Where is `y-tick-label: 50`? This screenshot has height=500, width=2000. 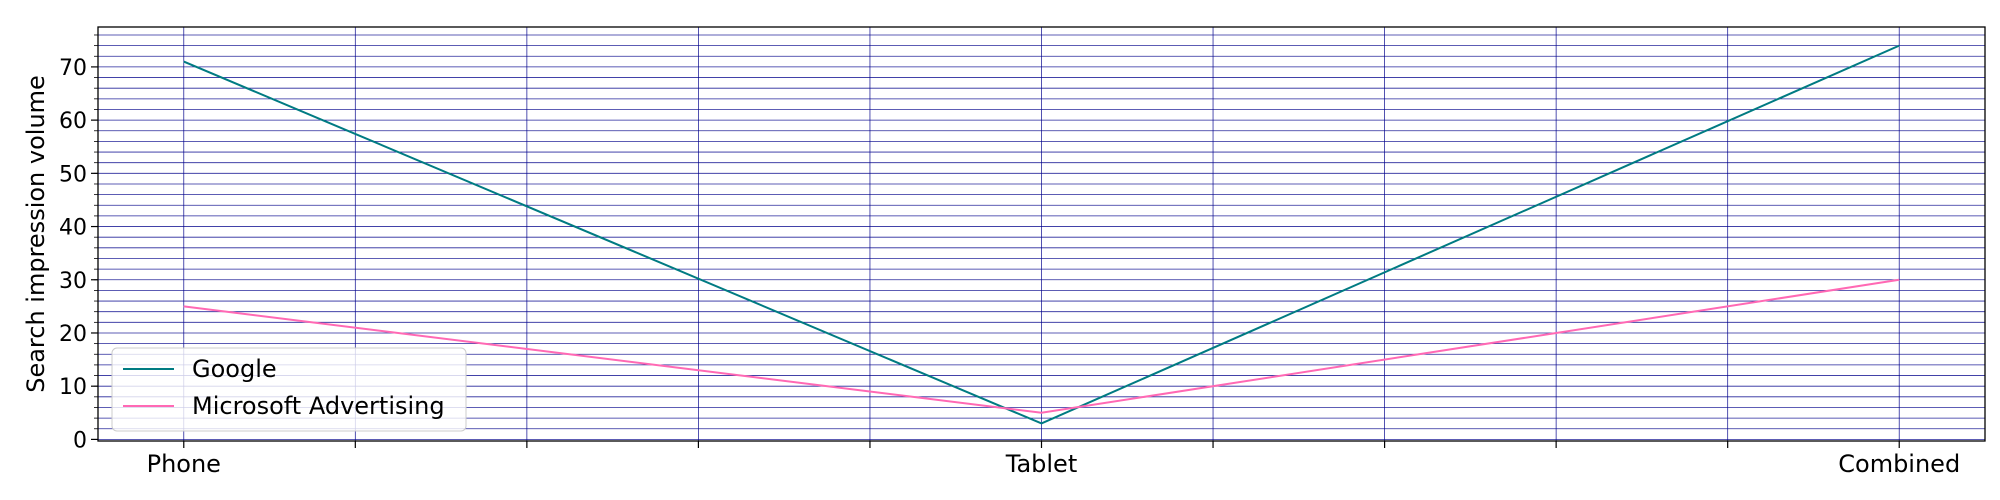 y-tick-label: 50 is located at coordinates (73, 174).